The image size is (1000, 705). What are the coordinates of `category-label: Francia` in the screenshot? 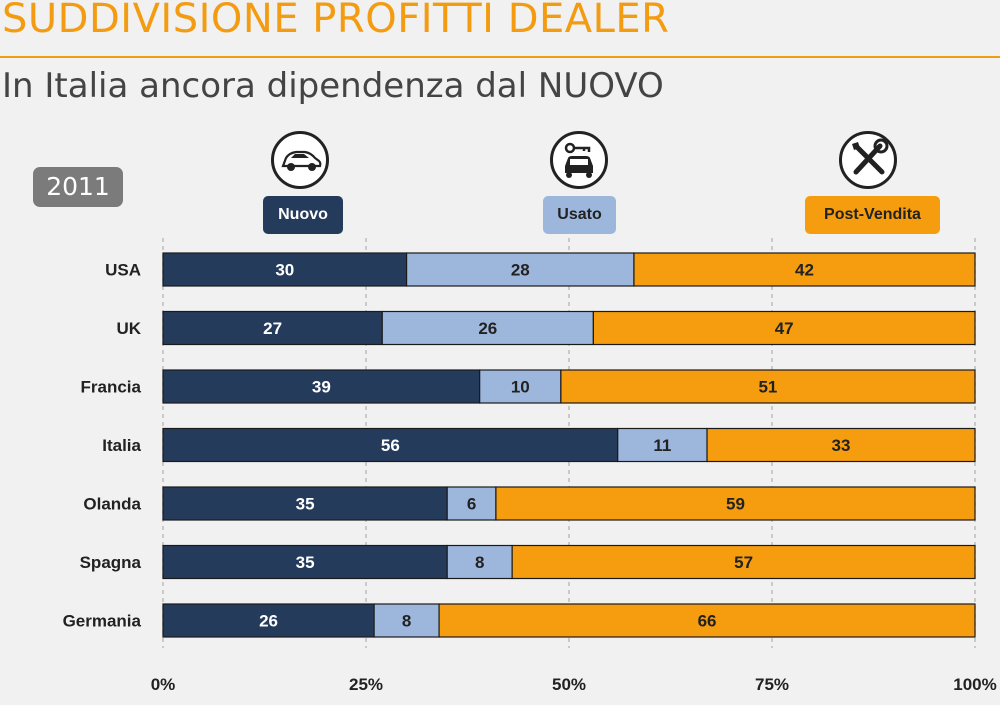 It's located at (111, 387).